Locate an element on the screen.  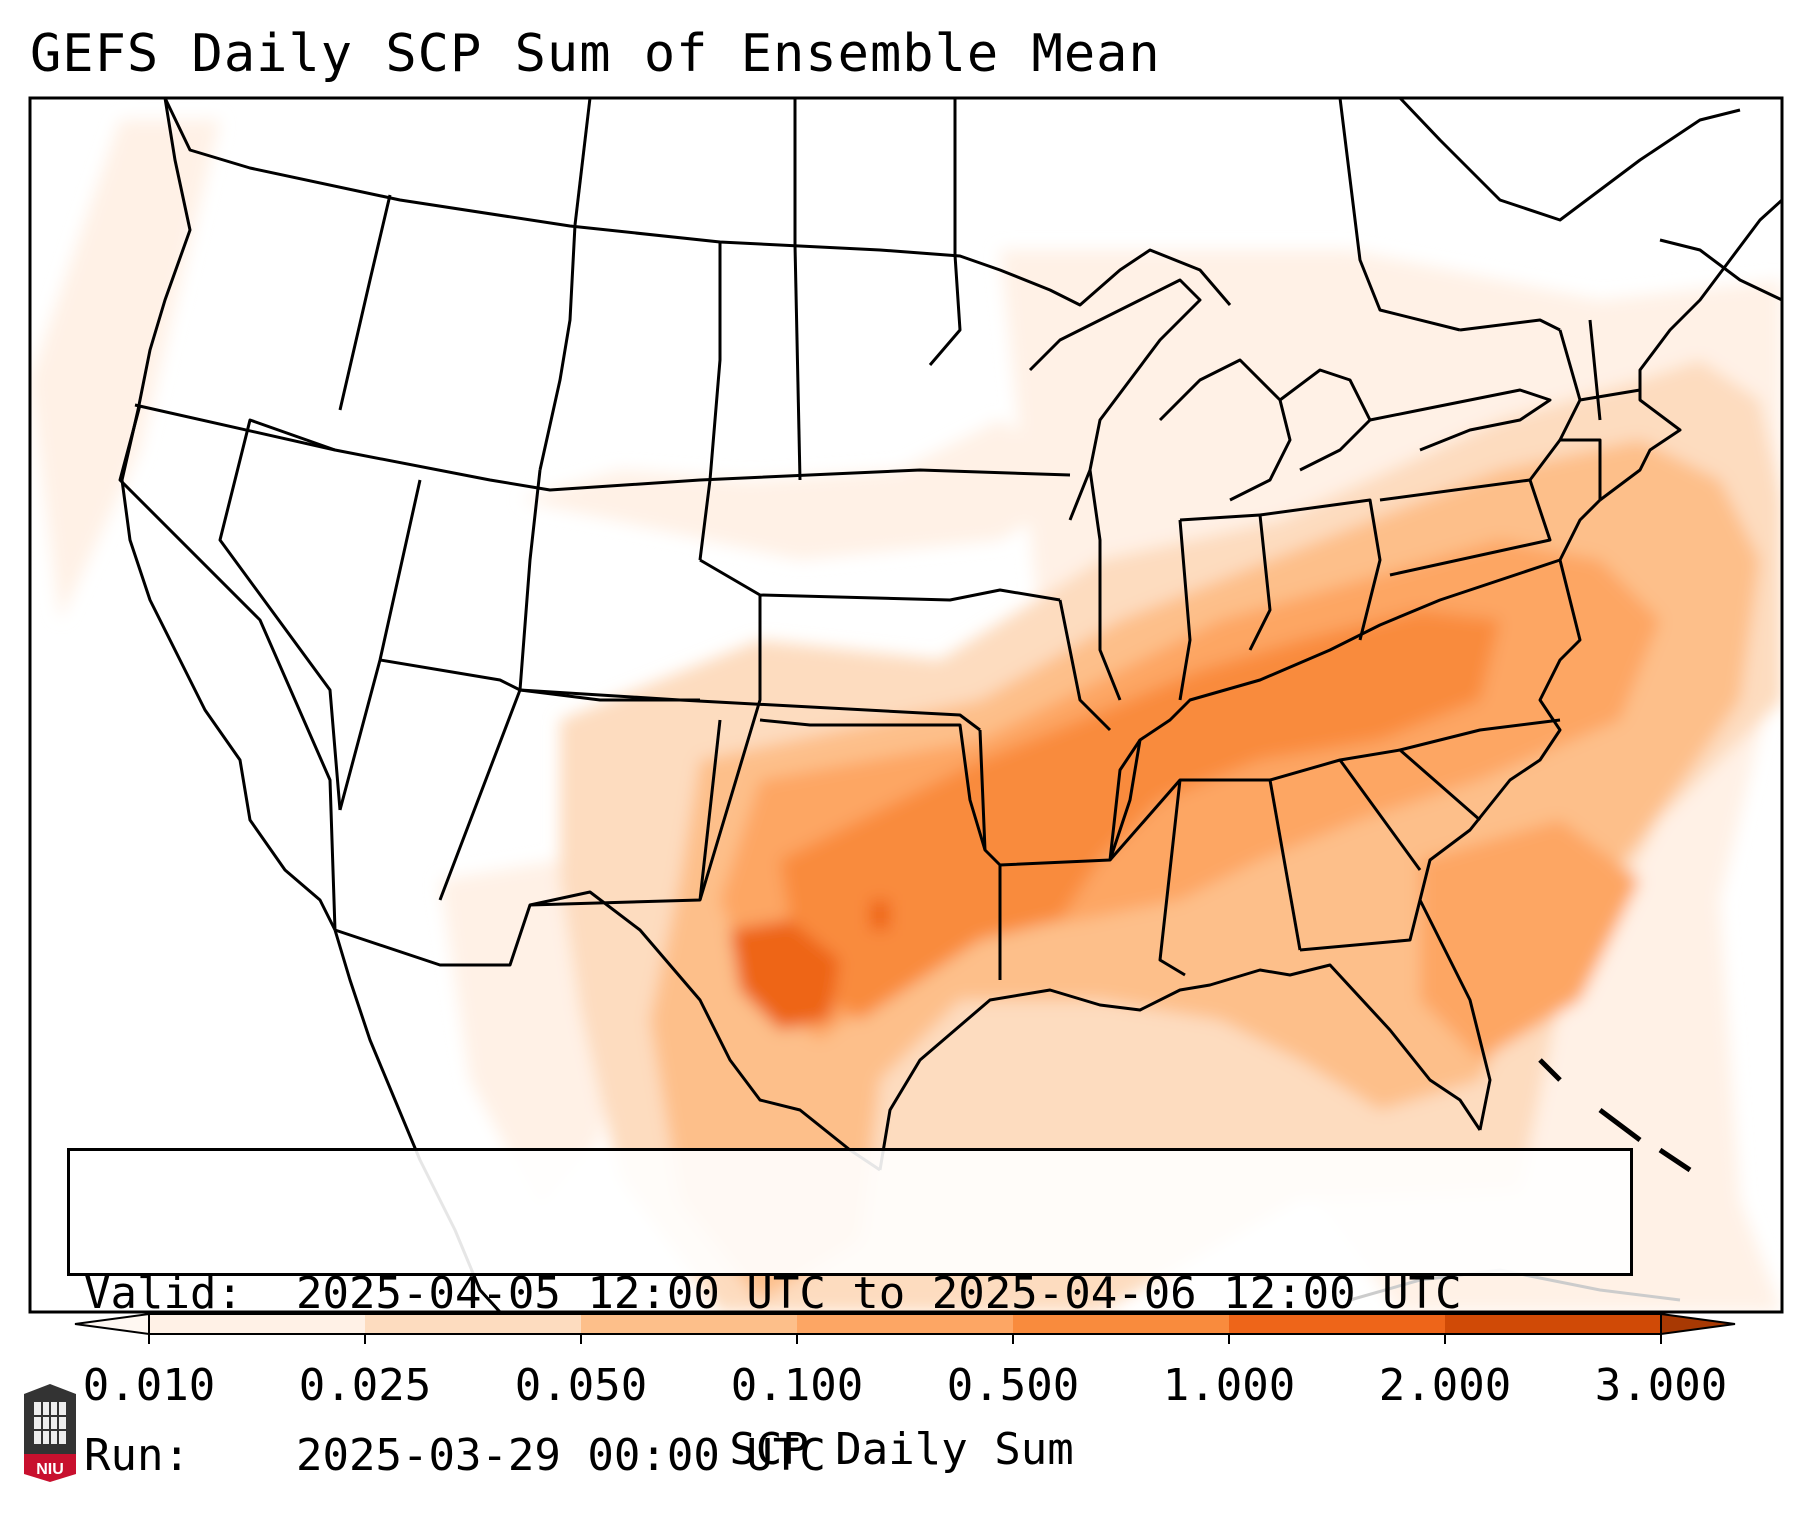
niu-logo: NIU is located at coordinates (50, 1433).